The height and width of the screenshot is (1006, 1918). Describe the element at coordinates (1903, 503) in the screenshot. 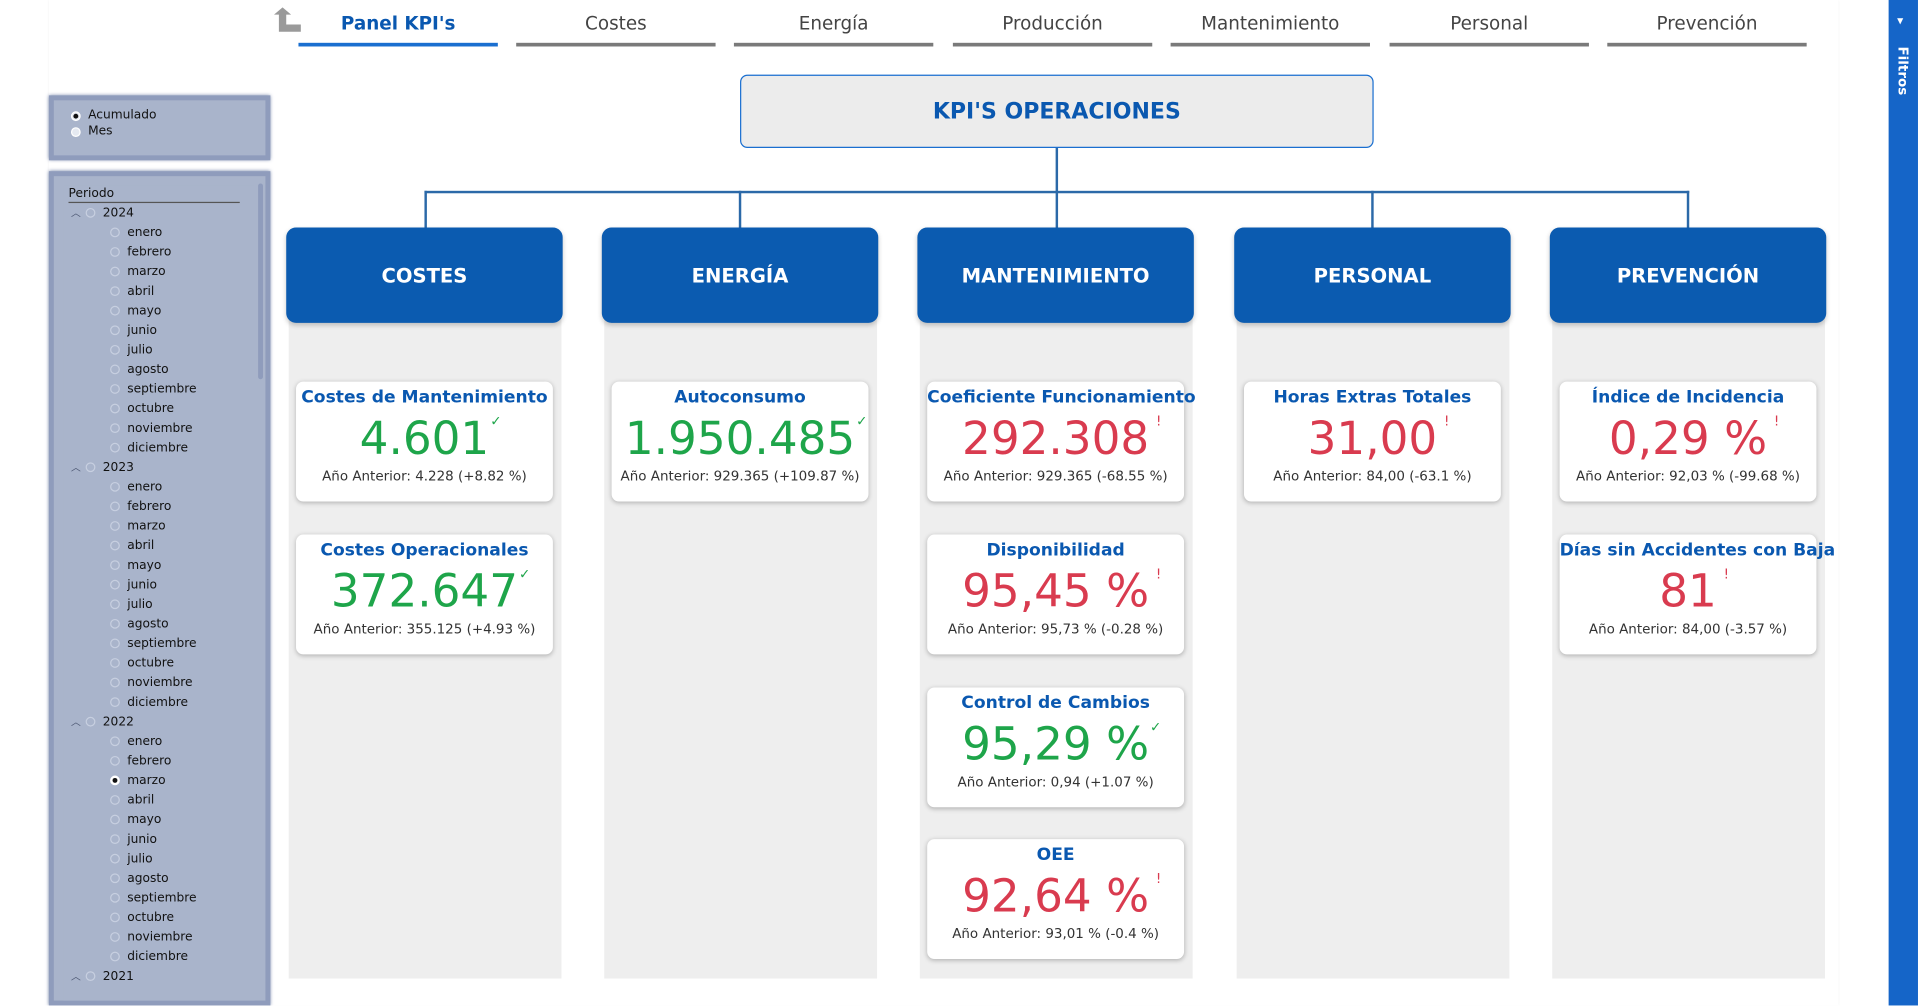

I see `filters-pane-toggle: ▾ Filtros` at that location.